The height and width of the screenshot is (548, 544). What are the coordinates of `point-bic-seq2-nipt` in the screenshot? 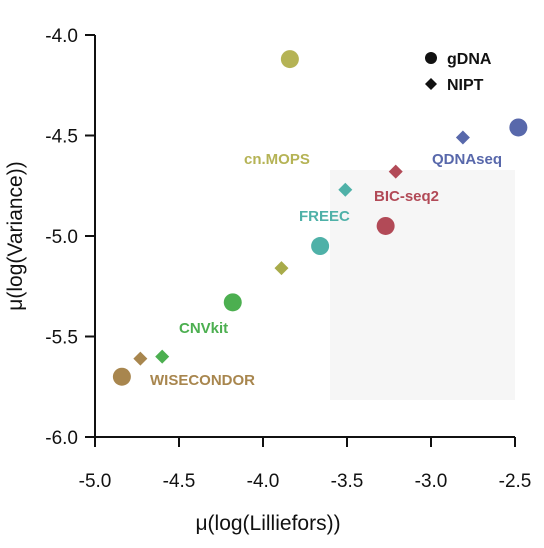 It's located at (395, 171).